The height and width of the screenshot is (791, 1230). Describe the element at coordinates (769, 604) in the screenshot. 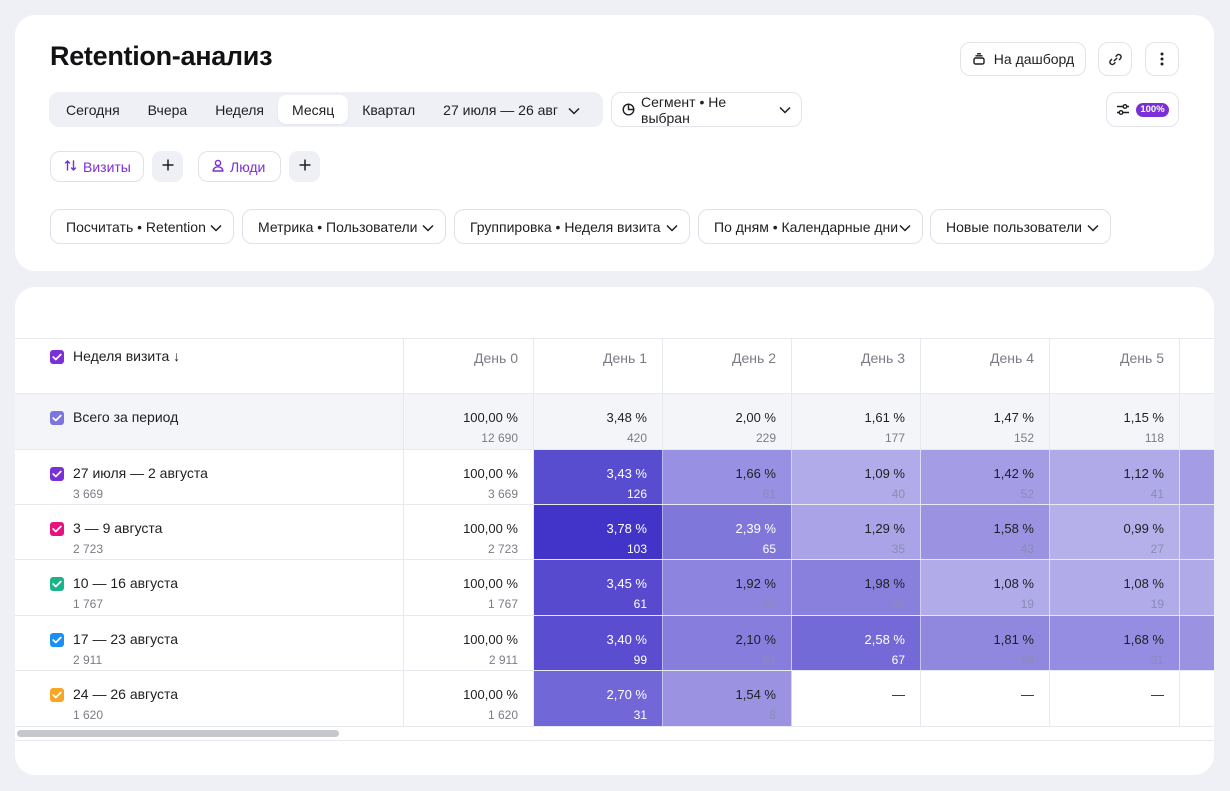

I see `cell-count: 34` at that location.